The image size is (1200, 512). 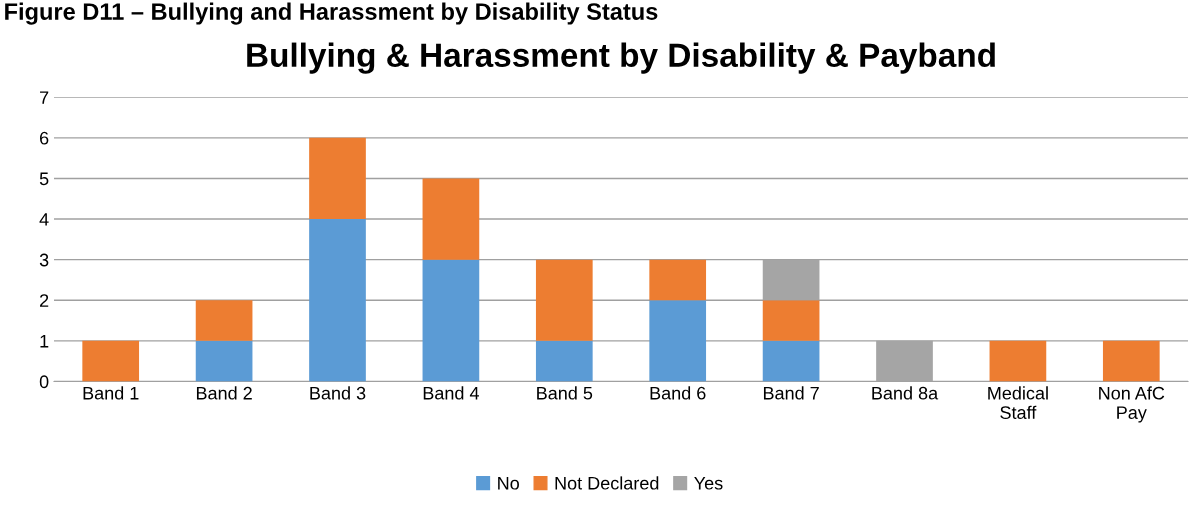 What do you see at coordinates (678, 393) in the screenshot?
I see `x-tick-label: Band 6` at bounding box center [678, 393].